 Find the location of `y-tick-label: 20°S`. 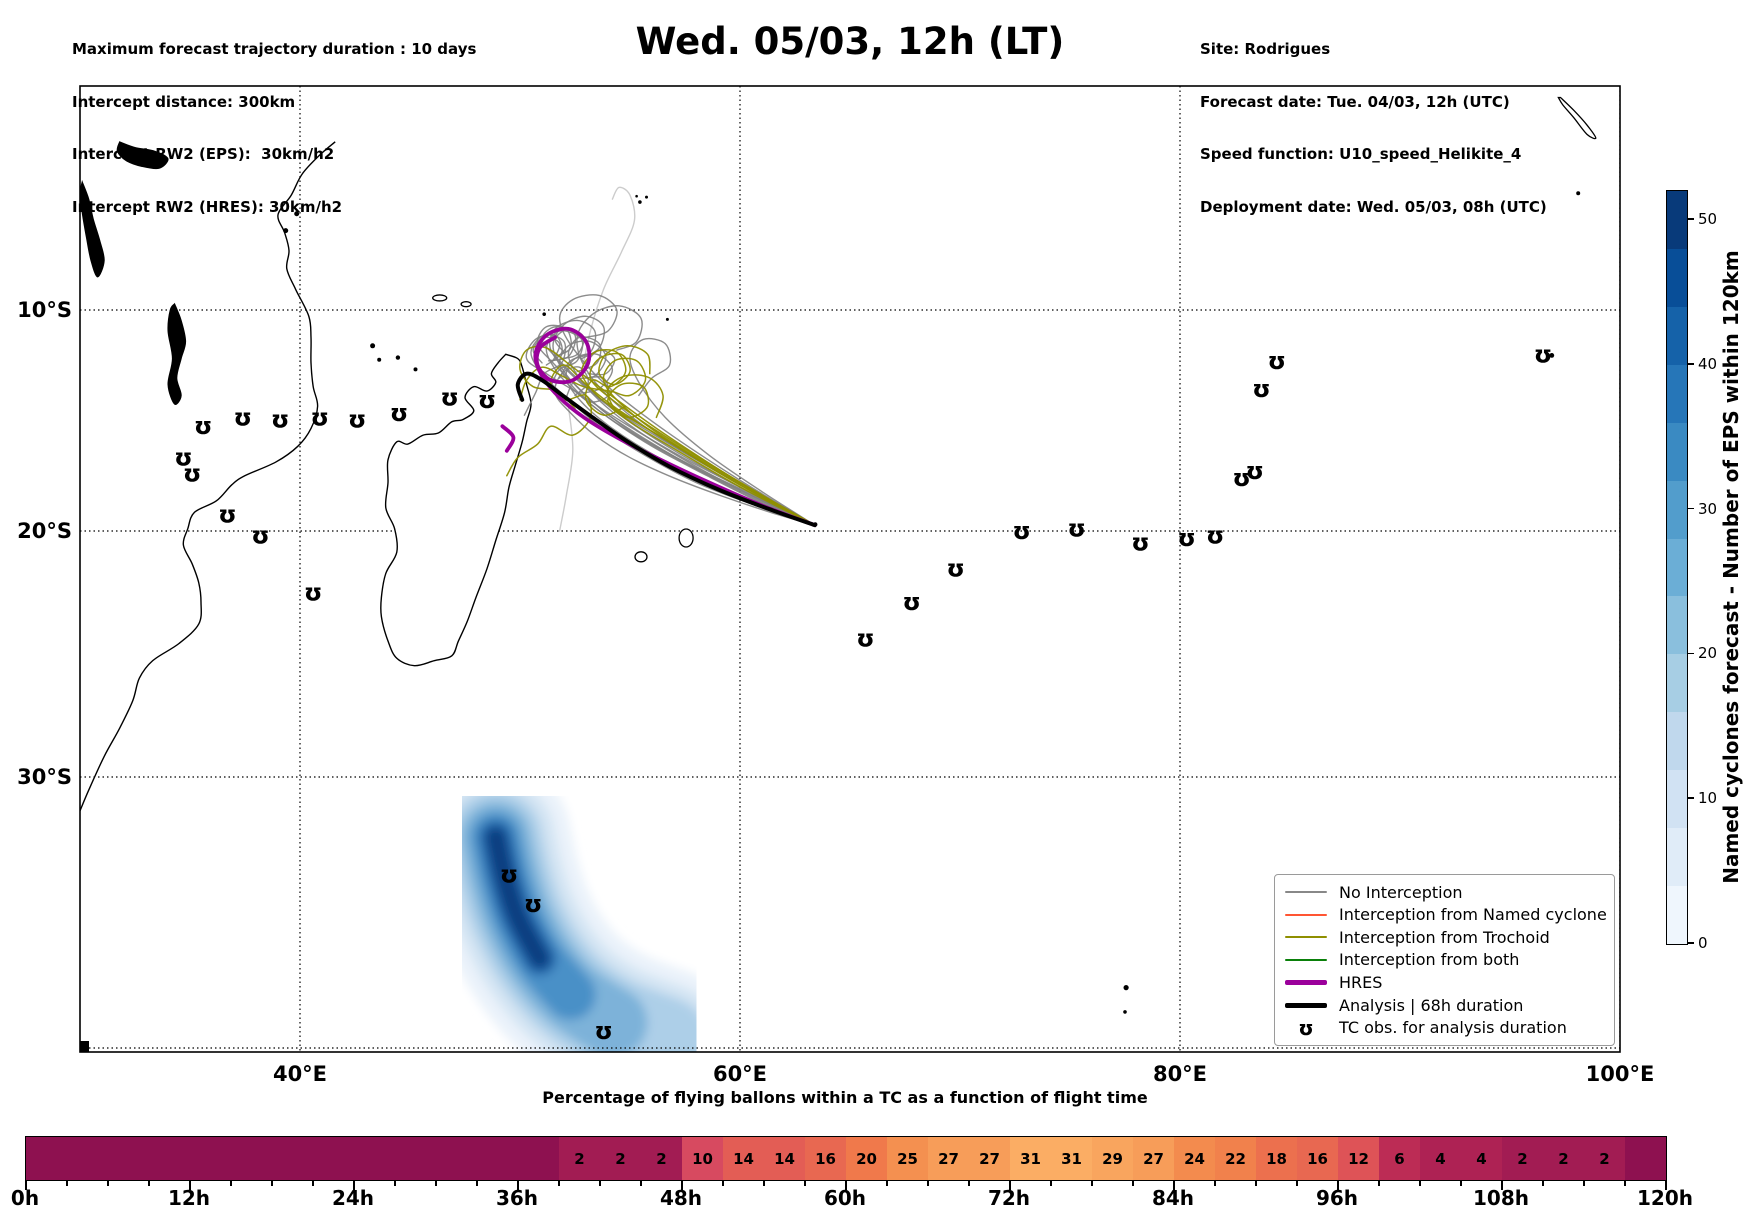

y-tick-label: 20°S is located at coordinates (44, 531).